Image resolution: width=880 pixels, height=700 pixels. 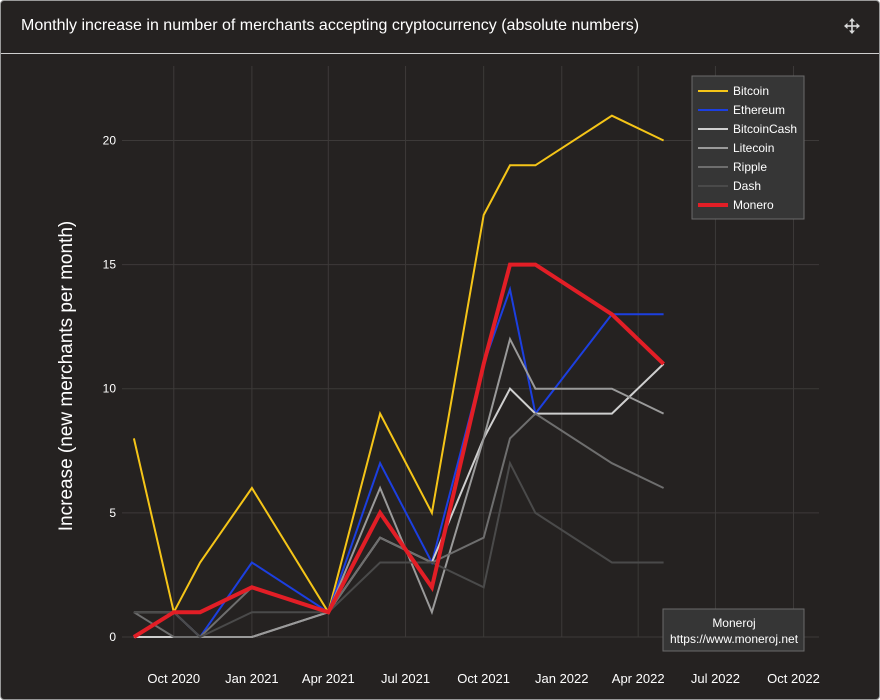 I want to click on legend-label-monero: Monero, so click(x=753, y=205).